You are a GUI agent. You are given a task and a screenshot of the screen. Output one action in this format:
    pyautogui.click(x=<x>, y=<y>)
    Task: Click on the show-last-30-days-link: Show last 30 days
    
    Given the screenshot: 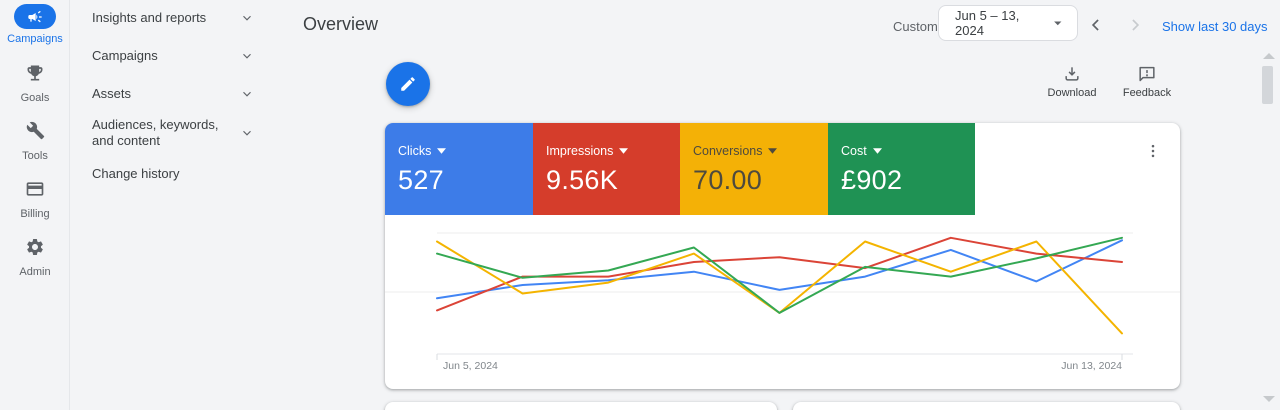 What is the action you would take?
    pyautogui.click(x=1215, y=26)
    